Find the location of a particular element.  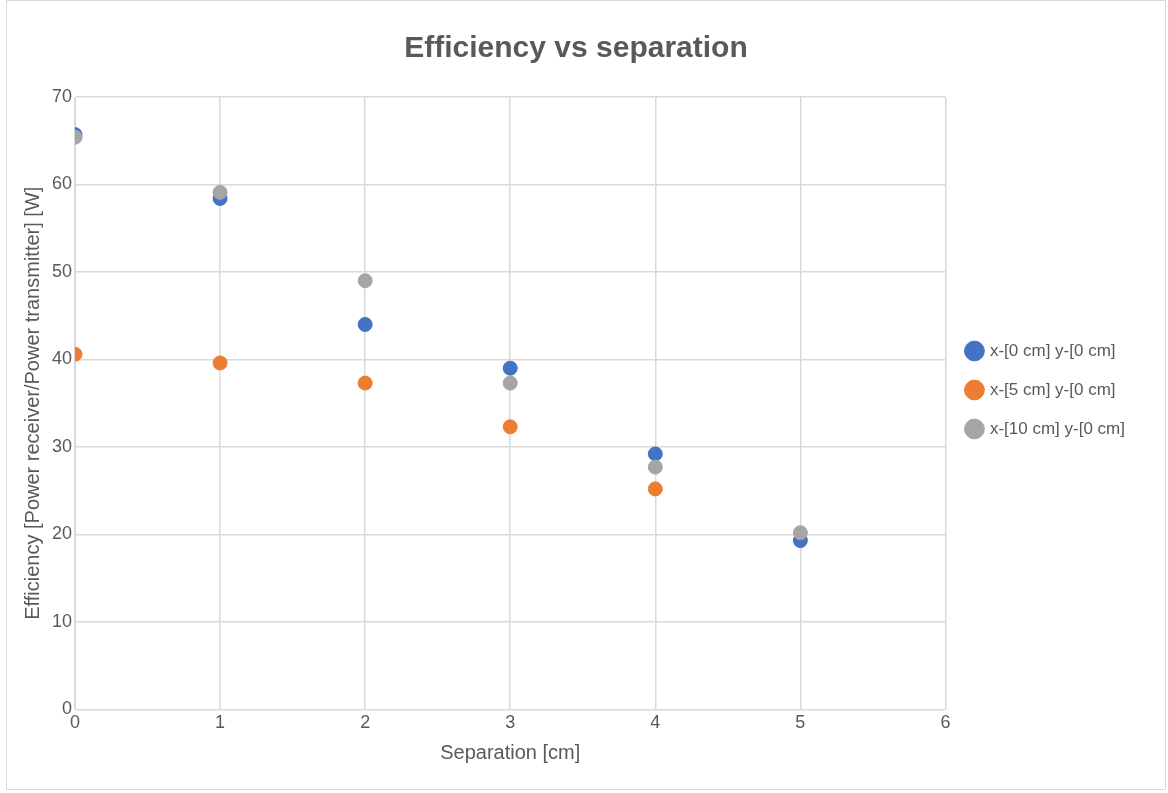

x-tick-label: 1 is located at coordinates (220, 722).